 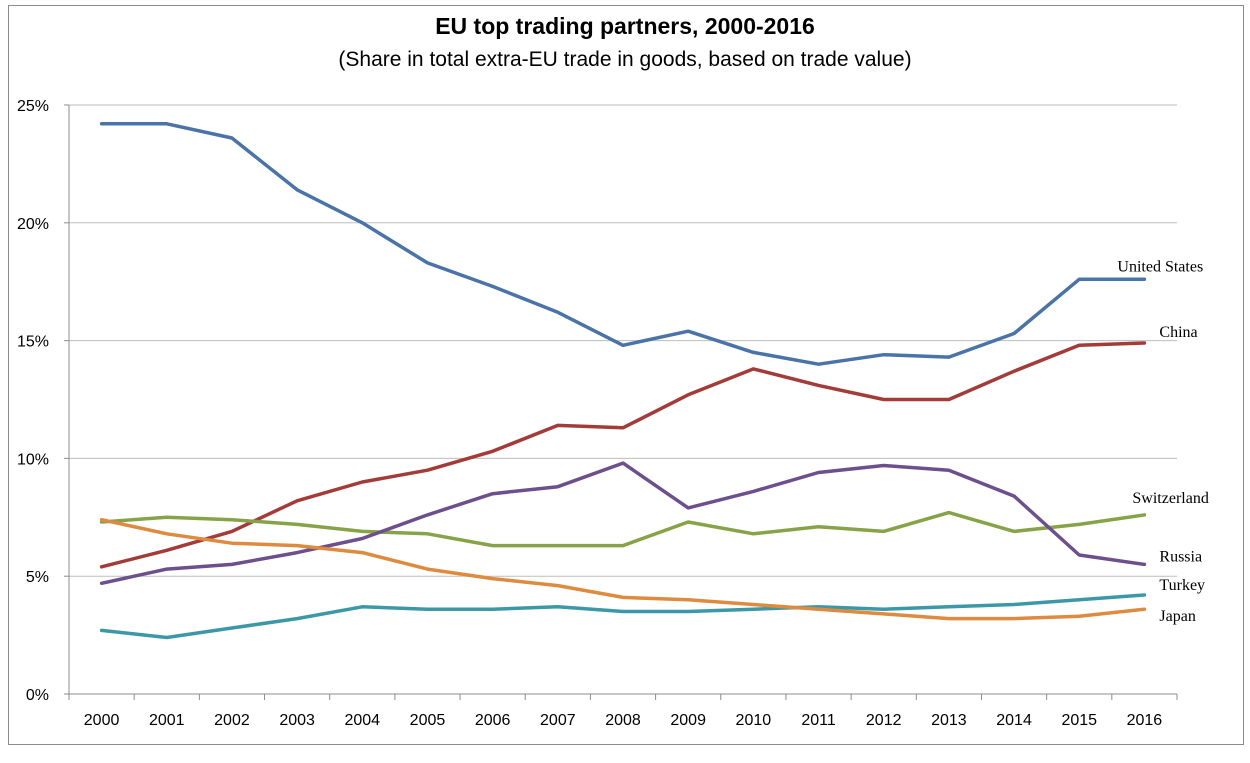 What do you see at coordinates (1170, 498) in the screenshot?
I see `series-label: Switzerland` at bounding box center [1170, 498].